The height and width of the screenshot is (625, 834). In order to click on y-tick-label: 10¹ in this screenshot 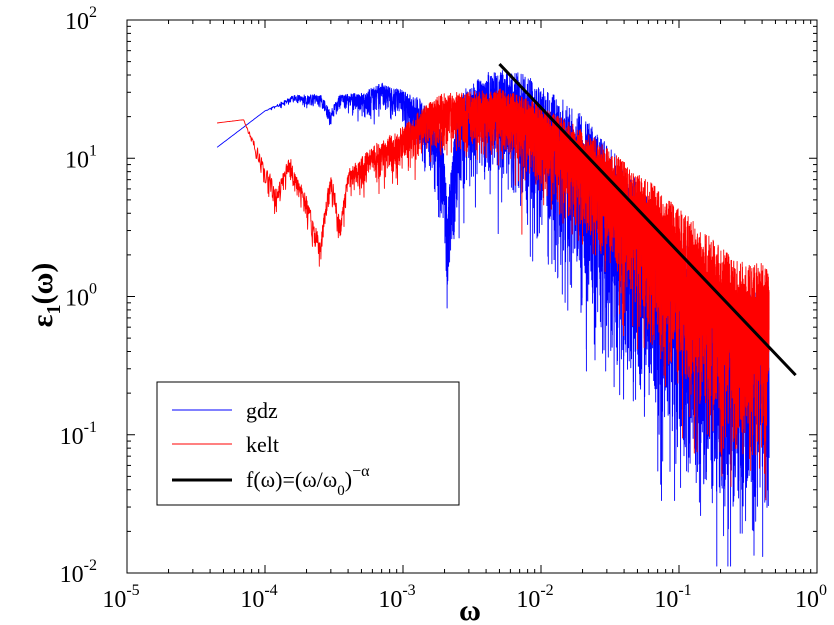, I will do `click(81, 157)`.